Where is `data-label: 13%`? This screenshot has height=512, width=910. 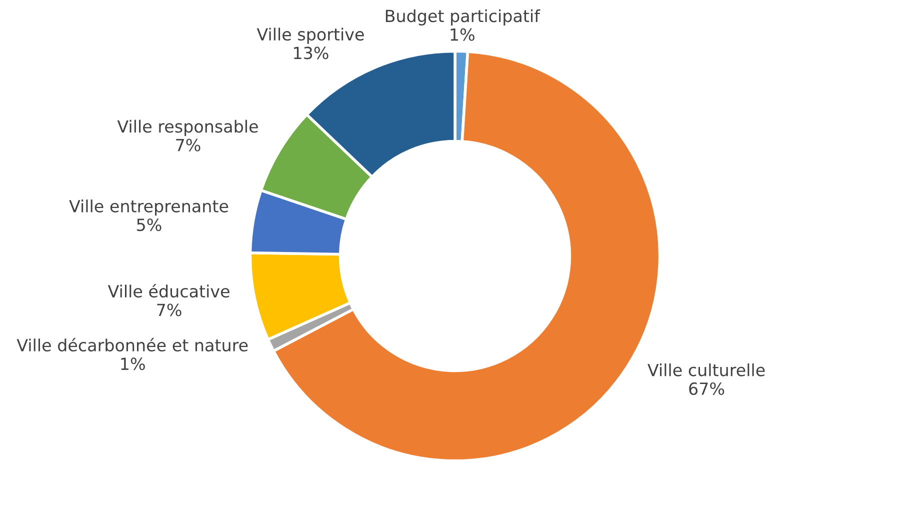
data-label: 13% is located at coordinates (311, 53).